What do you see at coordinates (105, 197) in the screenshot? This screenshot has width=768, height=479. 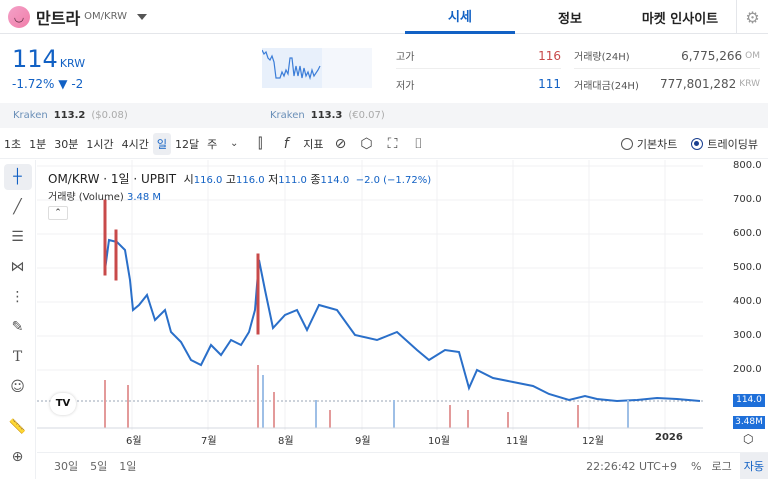 I see `volume-legend: 거래량 (Volume) 3.48 M` at bounding box center [105, 197].